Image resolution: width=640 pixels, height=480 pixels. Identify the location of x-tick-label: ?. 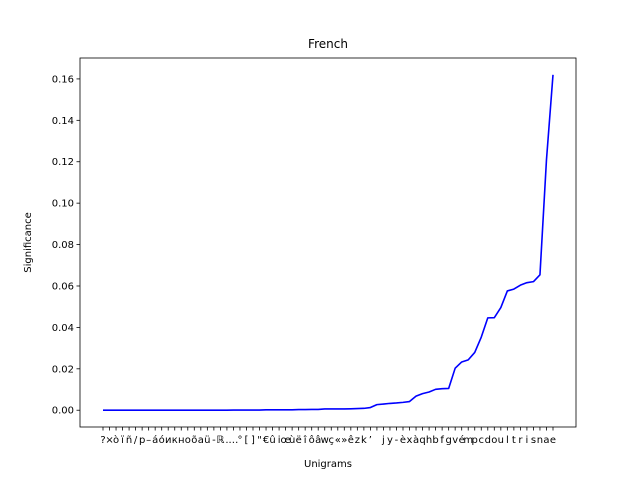
(102, 440).